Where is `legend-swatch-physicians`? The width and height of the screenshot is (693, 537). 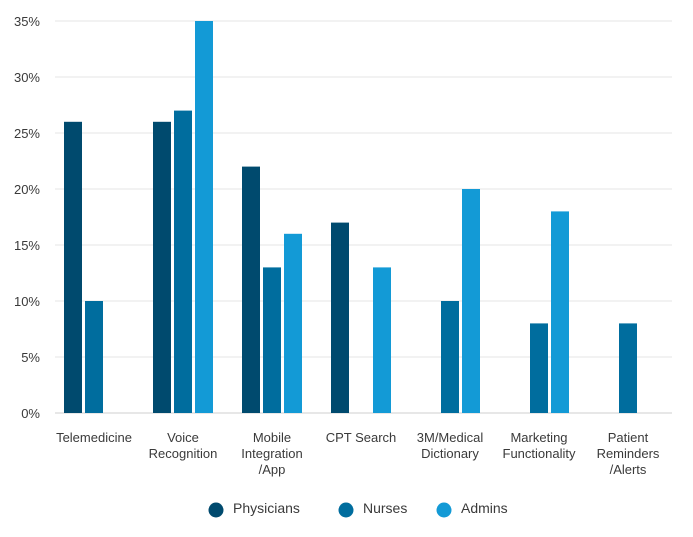
legend-swatch-physicians is located at coordinates (216, 510).